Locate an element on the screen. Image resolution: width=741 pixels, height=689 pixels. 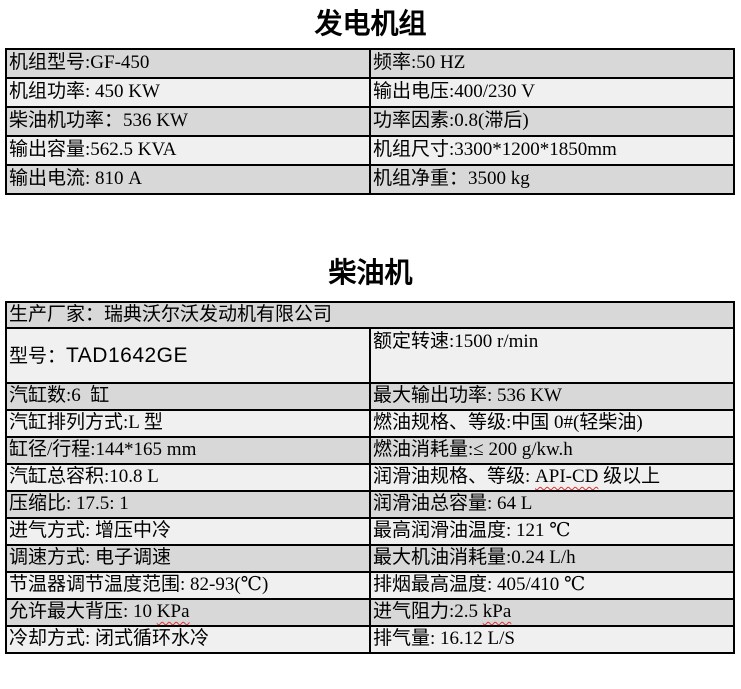
spec-row: 生产厂家：瑞典沃尔沃发动机有限公司 is located at coordinates (370, 315).